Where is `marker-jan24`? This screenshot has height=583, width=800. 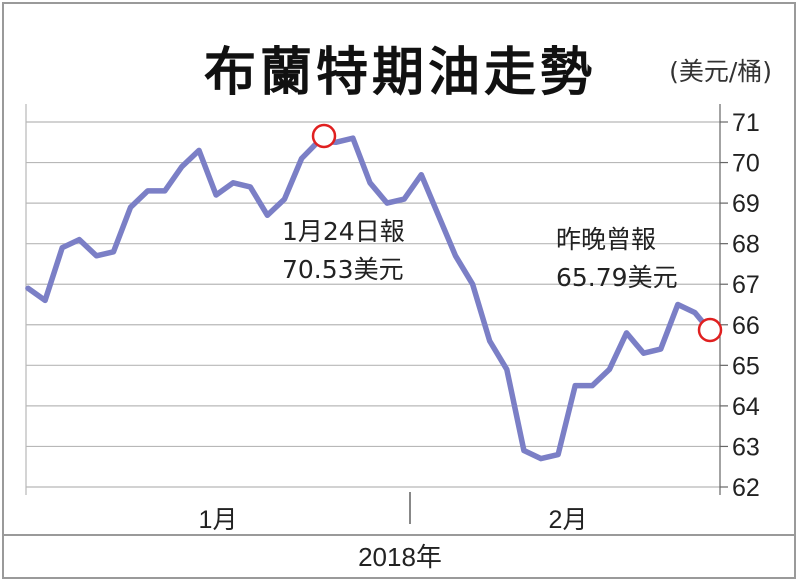 marker-jan24 is located at coordinates (324, 136).